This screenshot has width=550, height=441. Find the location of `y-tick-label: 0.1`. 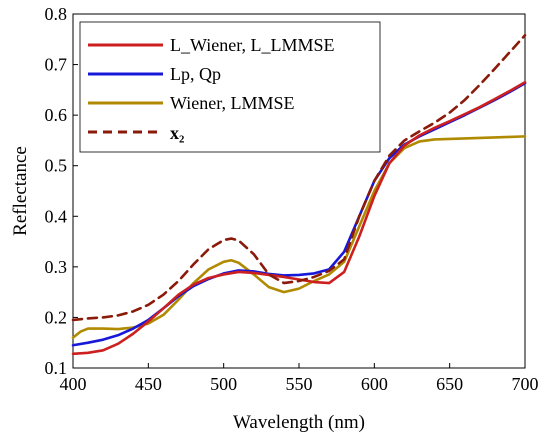

y-tick-label: 0.1 is located at coordinates (56, 368).